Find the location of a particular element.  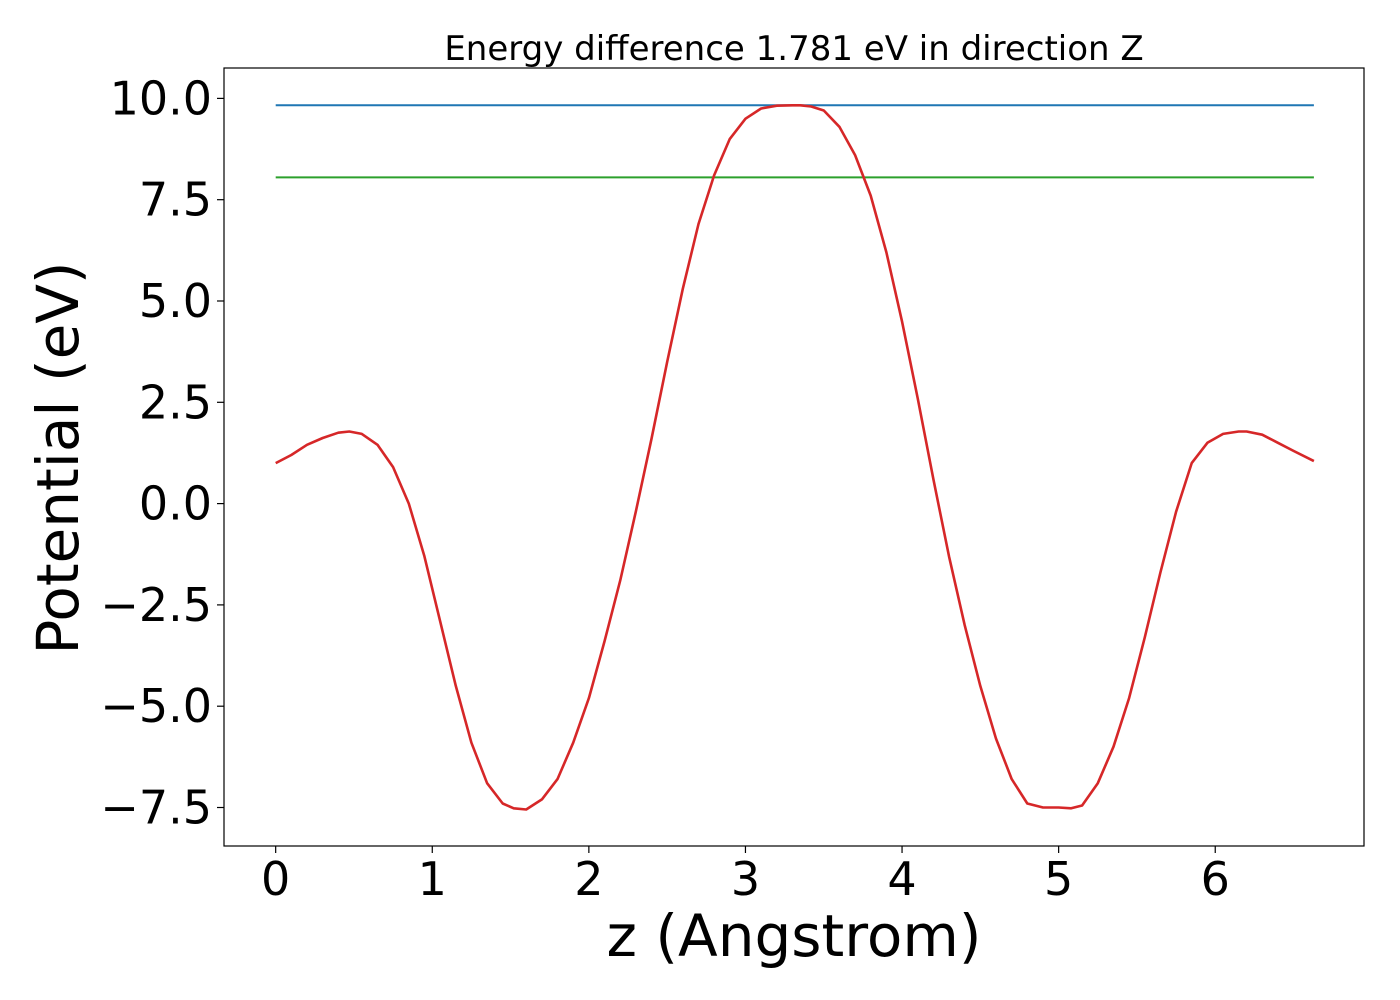

y-tick-label: 2.5 is located at coordinates (175, 402).